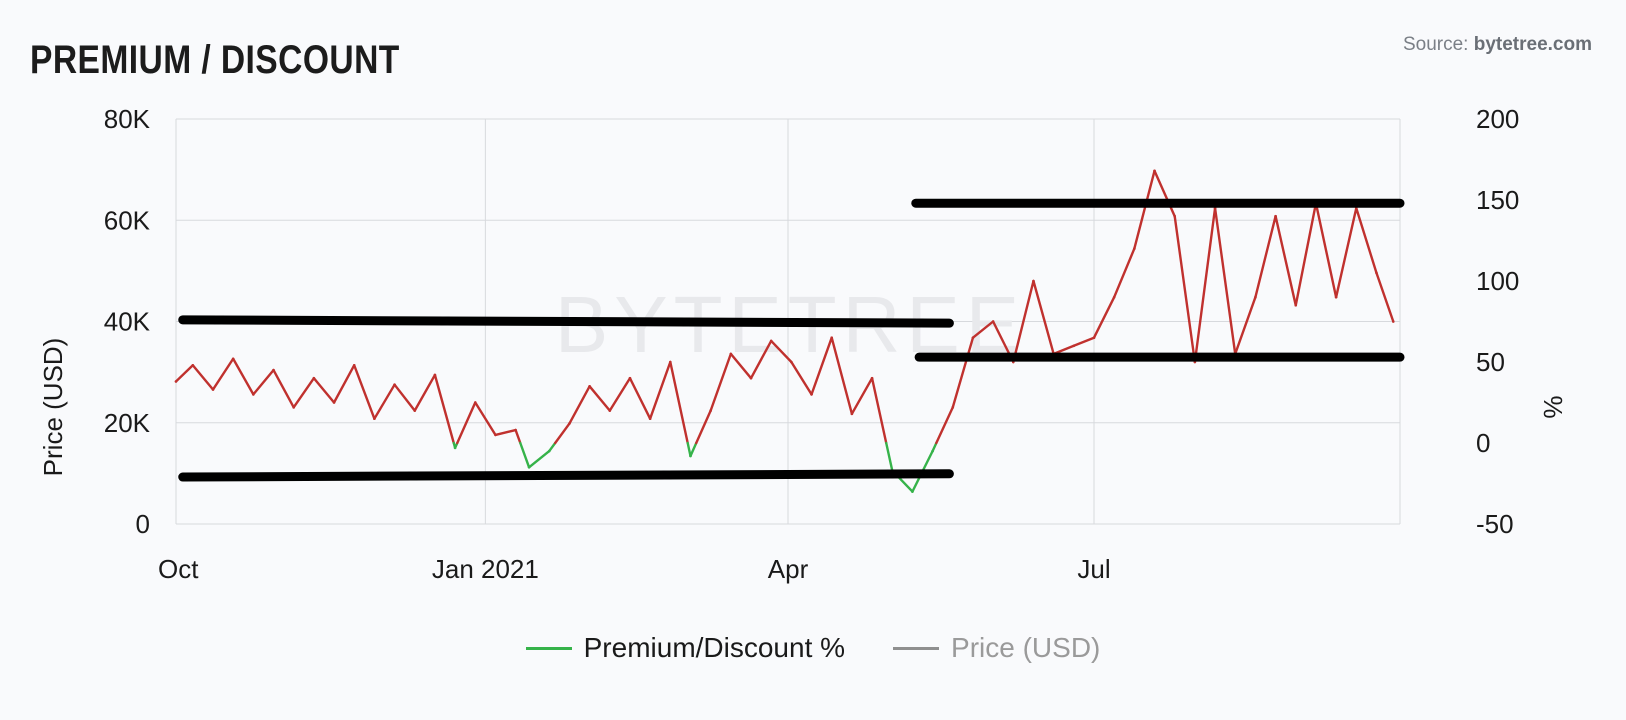  What do you see at coordinates (996, 648) in the screenshot?
I see `legend-item-price: Price (USD)` at bounding box center [996, 648].